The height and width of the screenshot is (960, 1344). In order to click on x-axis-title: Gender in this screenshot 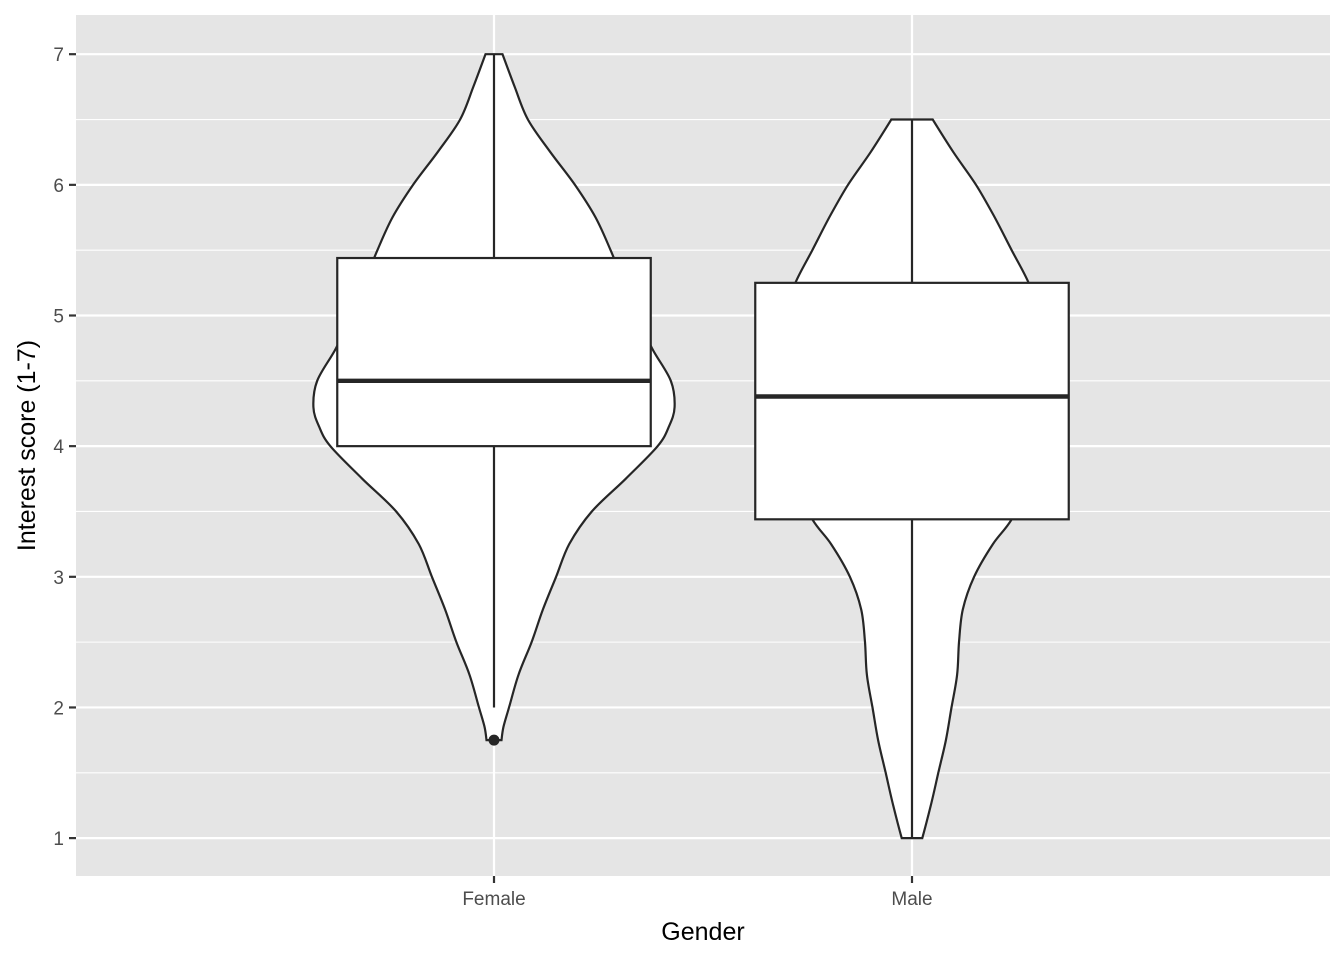, I will do `click(702, 932)`.